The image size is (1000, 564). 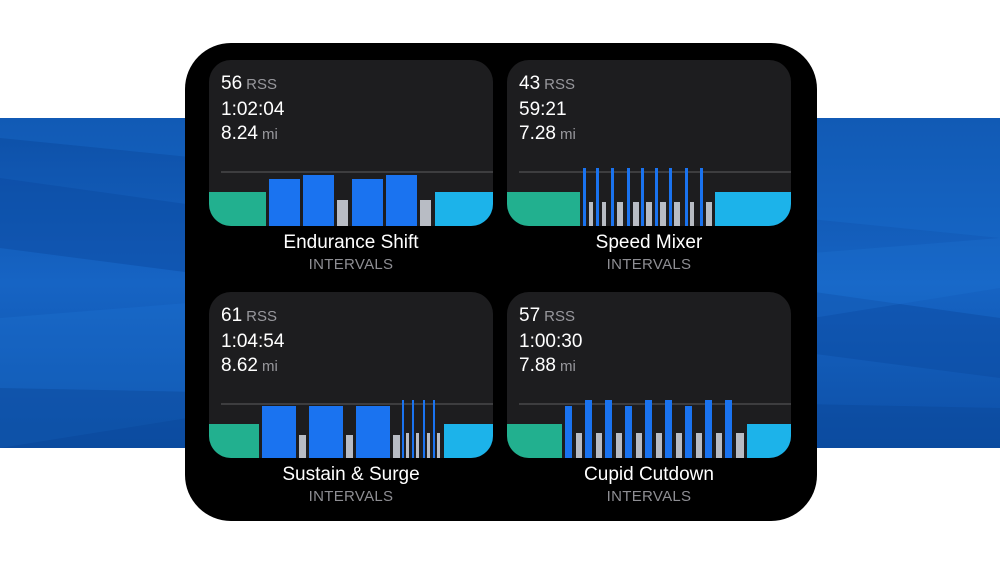 I want to click on workout-title-block: Cupid Cutdown INTERVALS, so click(x=649, y=485).